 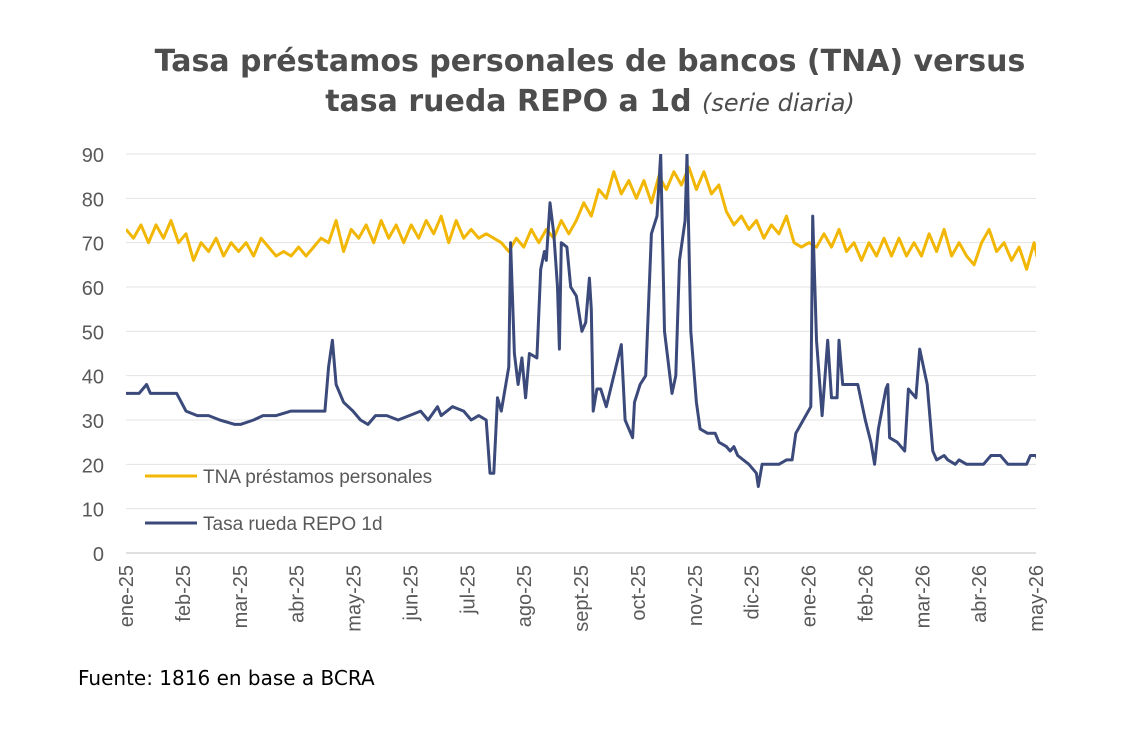 What do you see at coordinates (93, 466) in the screenshot?
I see `y-tick-label: 20` at bounding box center [93, 466].